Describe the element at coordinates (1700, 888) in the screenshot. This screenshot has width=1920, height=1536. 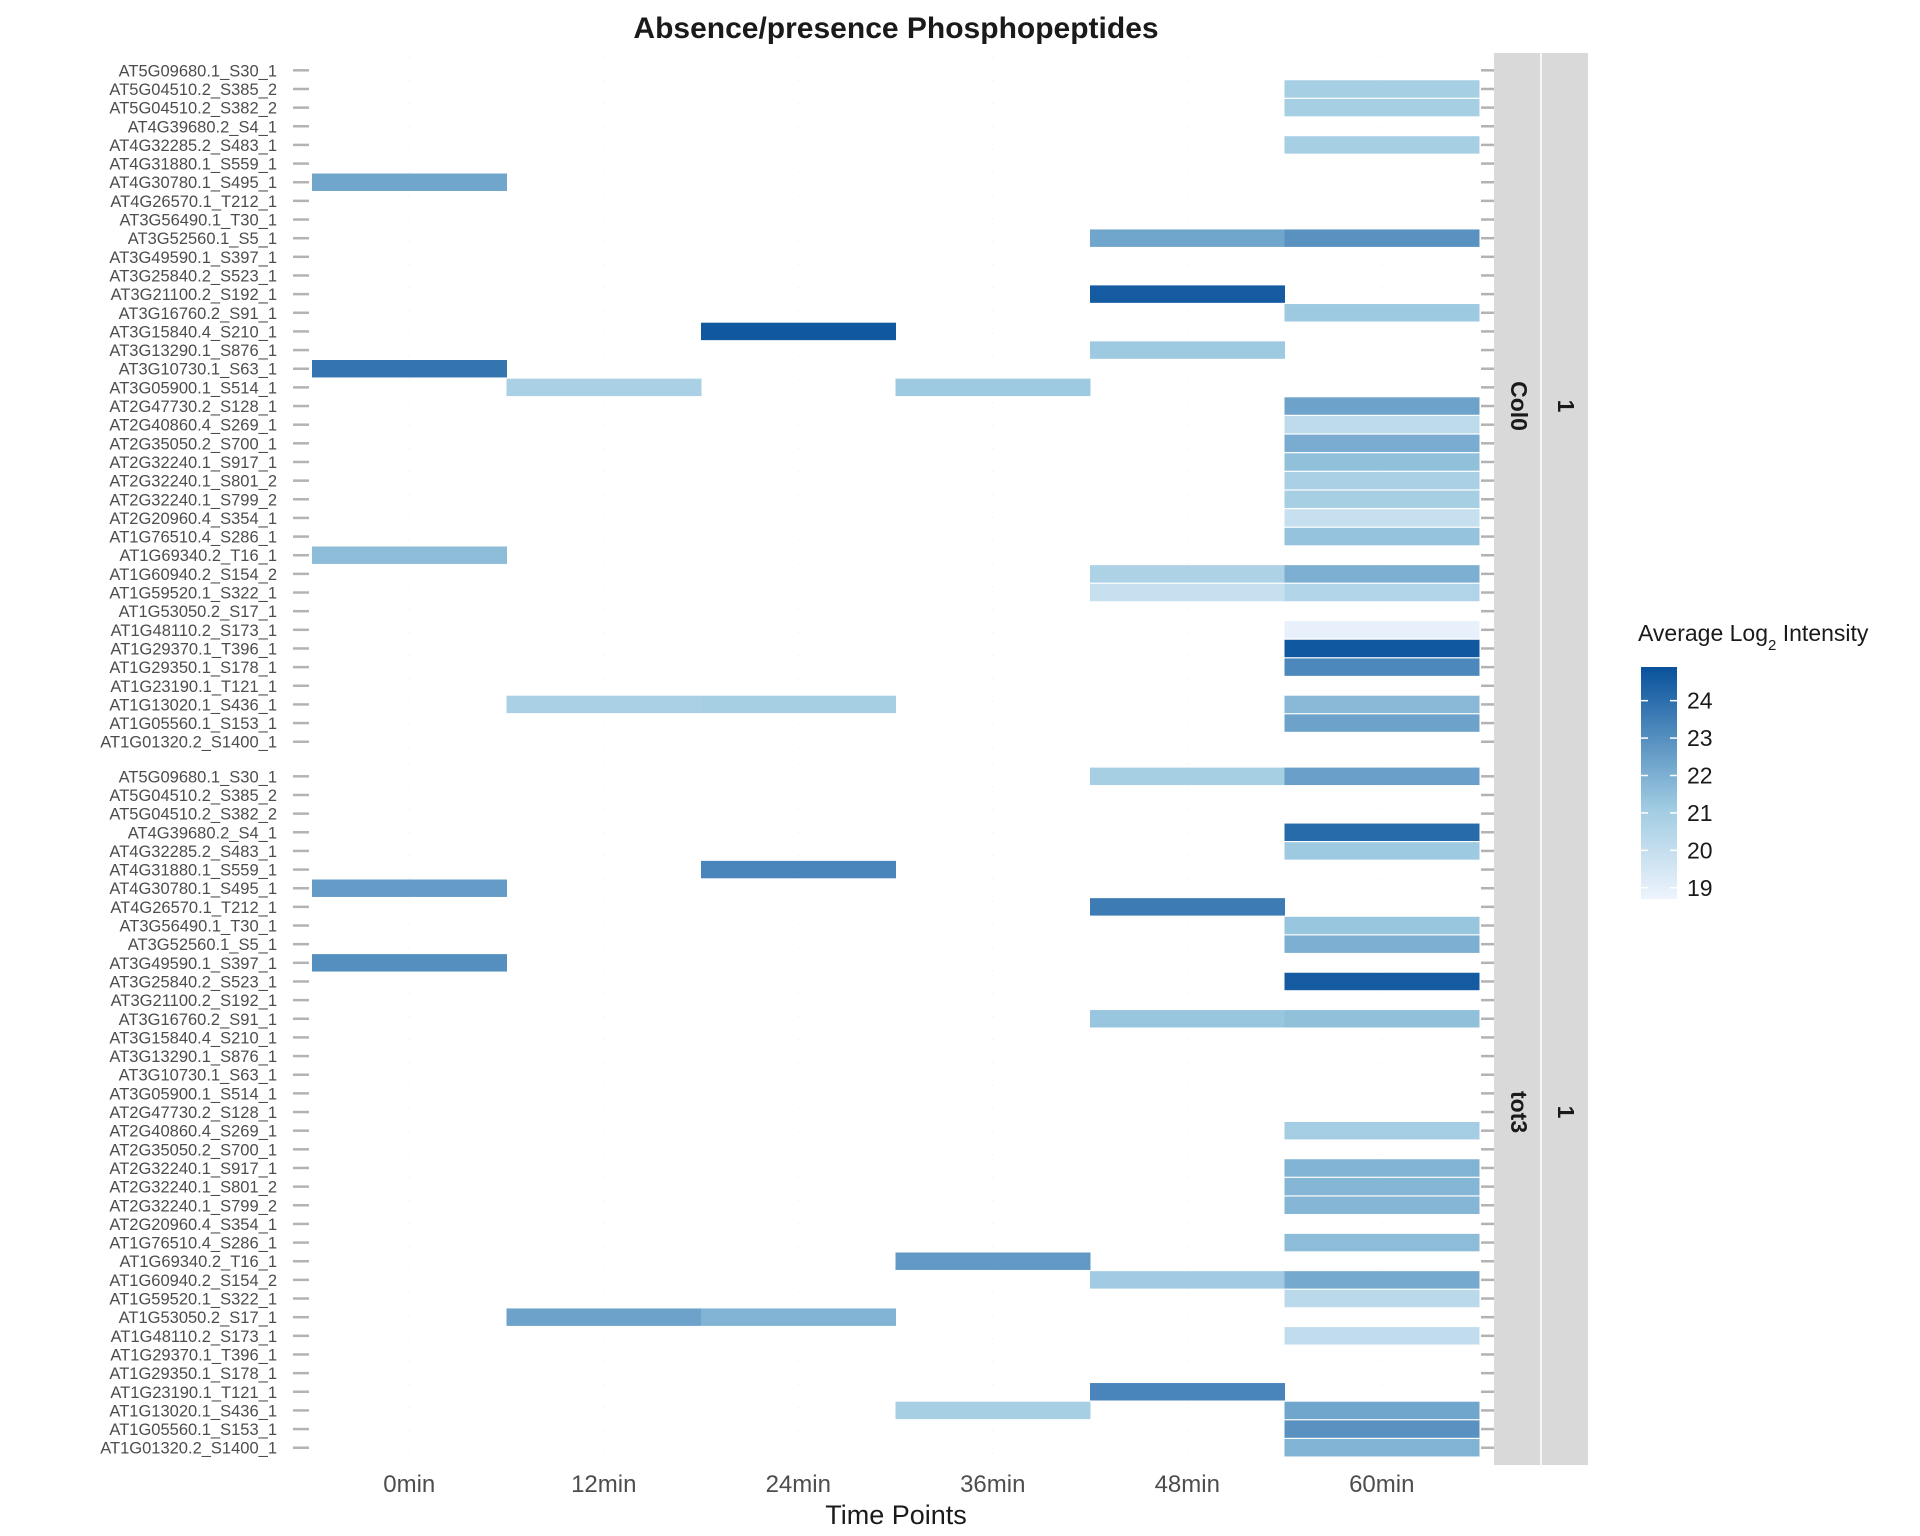
I see `legend-label: 19` at that location.